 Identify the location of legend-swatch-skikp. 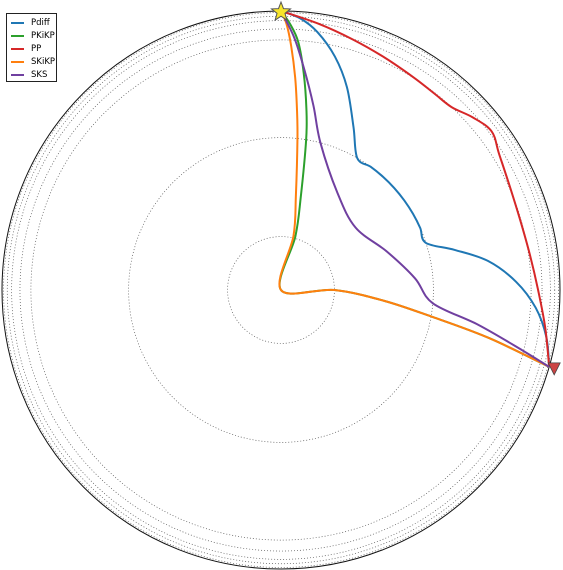
(17, 62).